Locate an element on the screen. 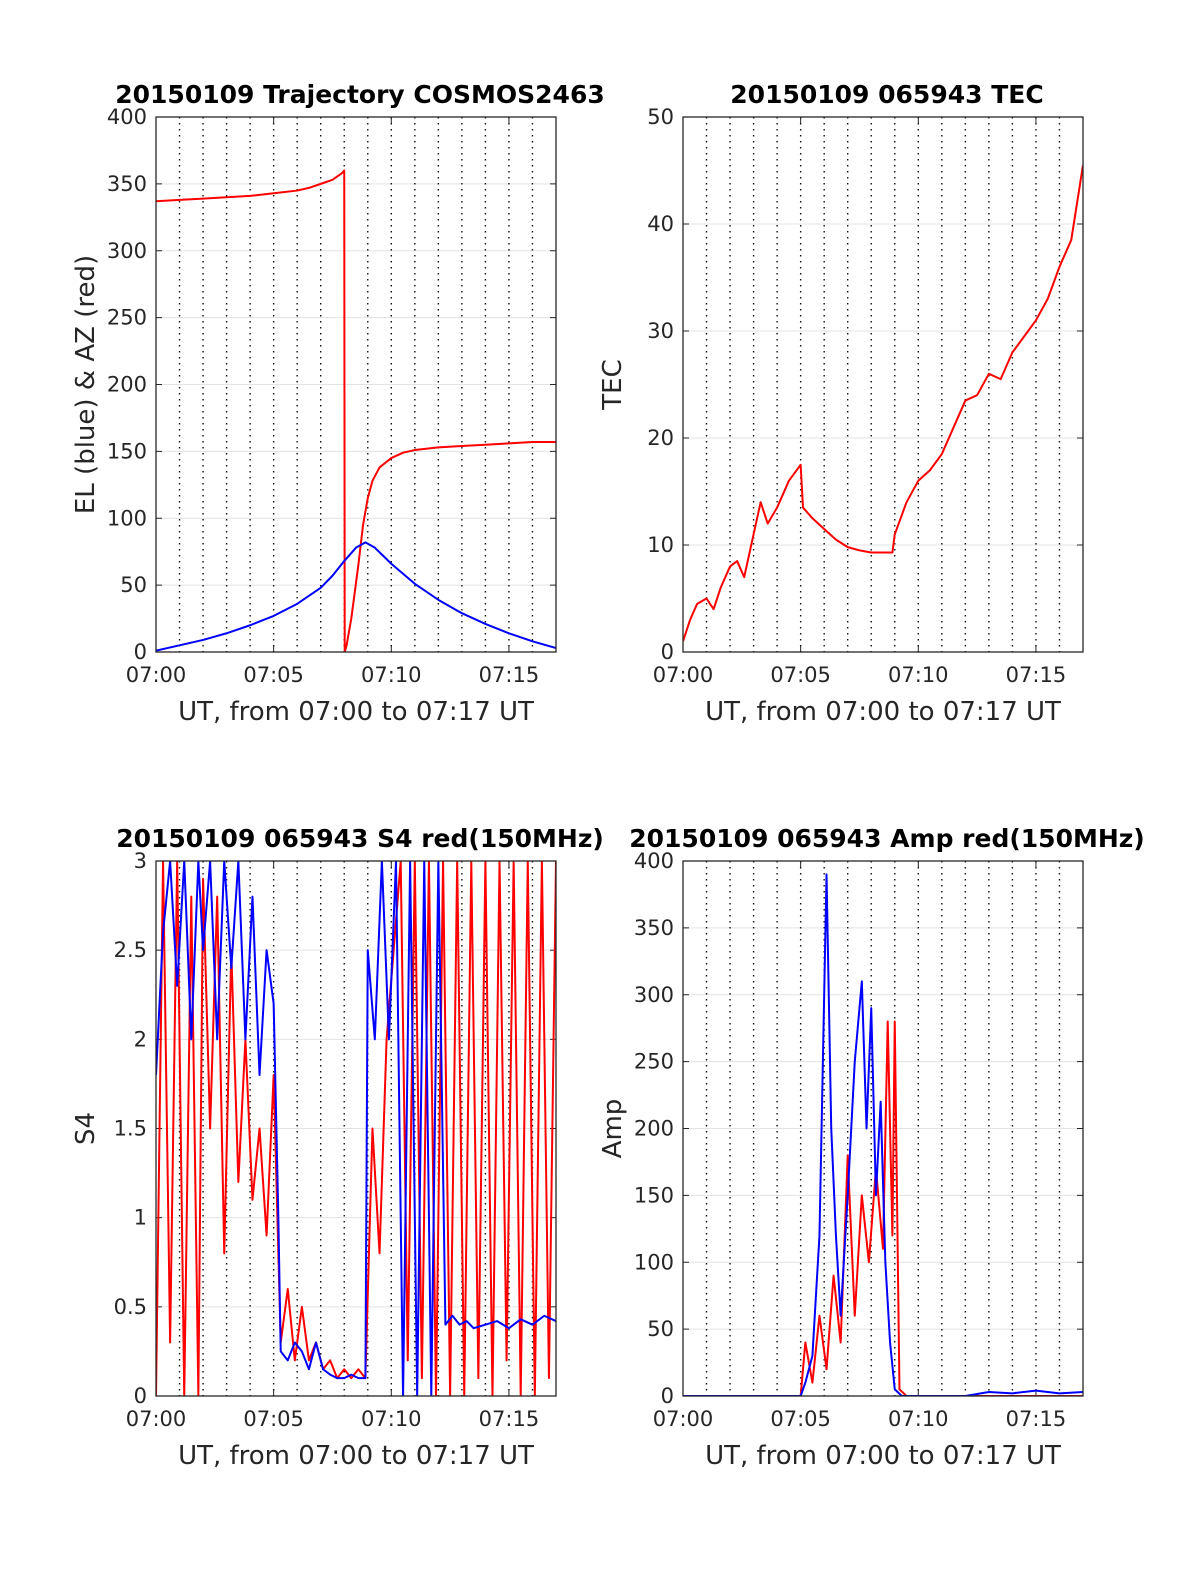  y-axis-label: Amp is located at coordinates (613, 1129).